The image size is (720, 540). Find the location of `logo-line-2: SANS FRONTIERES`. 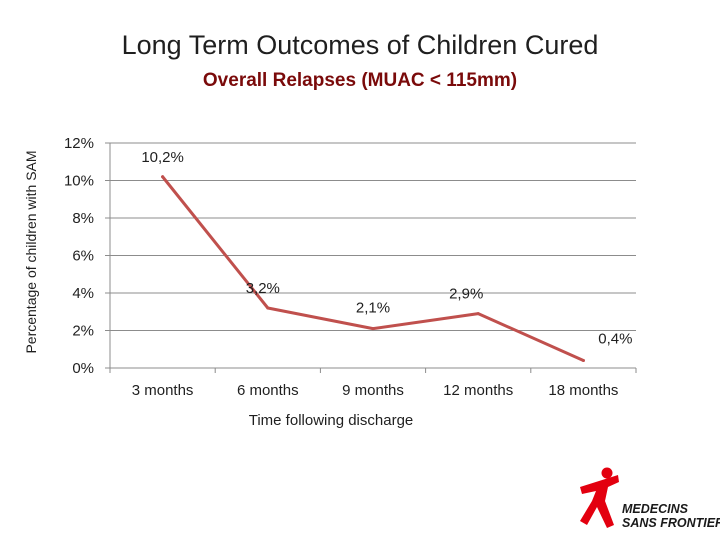

logo-line-2: SANS FRONTIERES is located at coordinates (671, 523).